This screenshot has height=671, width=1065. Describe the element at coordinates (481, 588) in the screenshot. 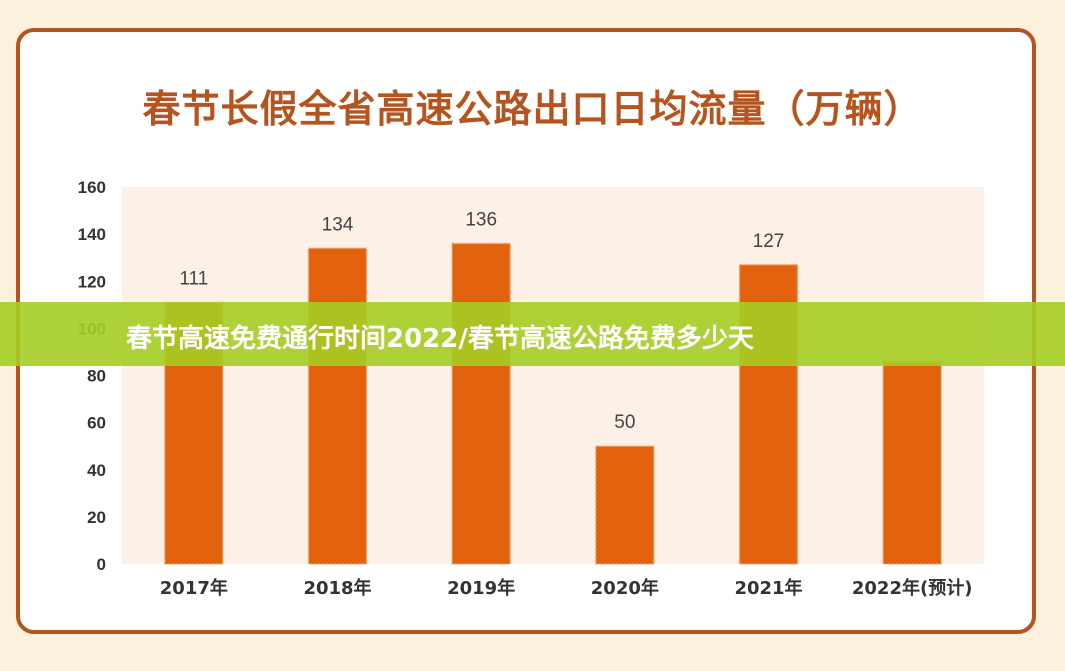

I see `x-tick-label: 2019年` at that location.